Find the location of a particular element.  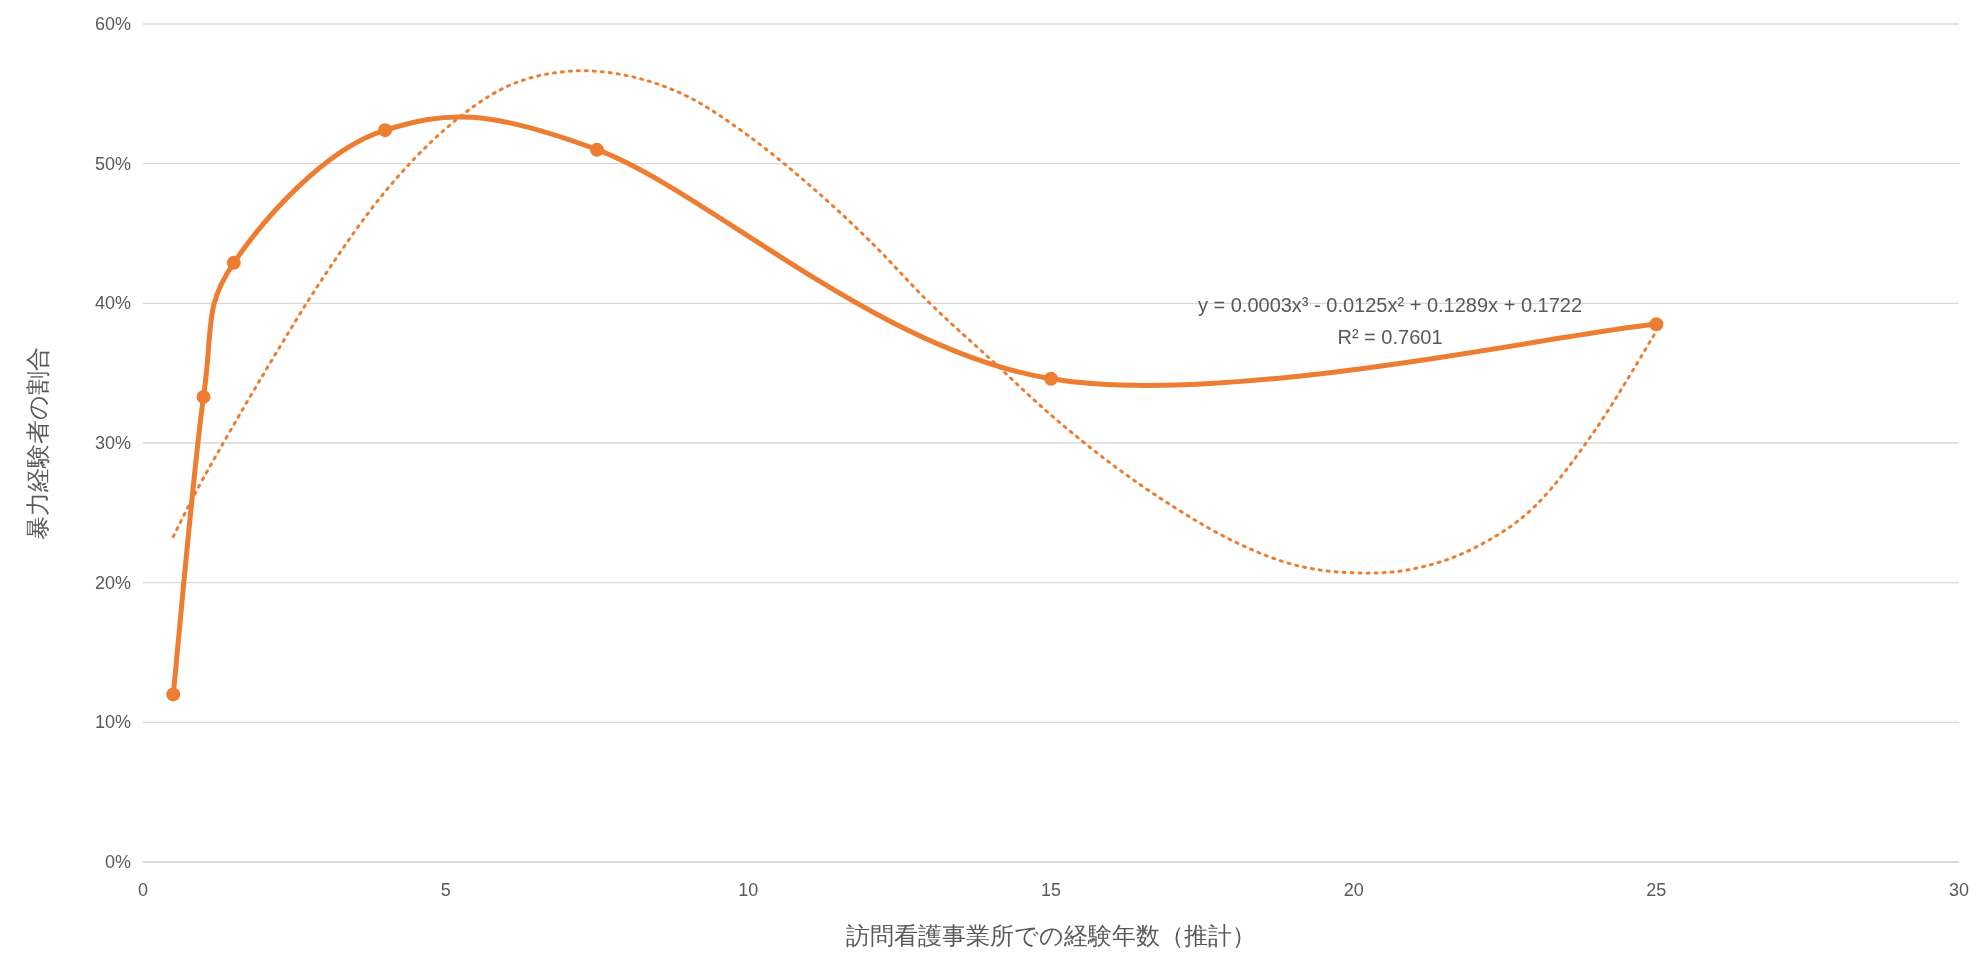

y-tick-label: 30% is located at coordinates (112, 443).